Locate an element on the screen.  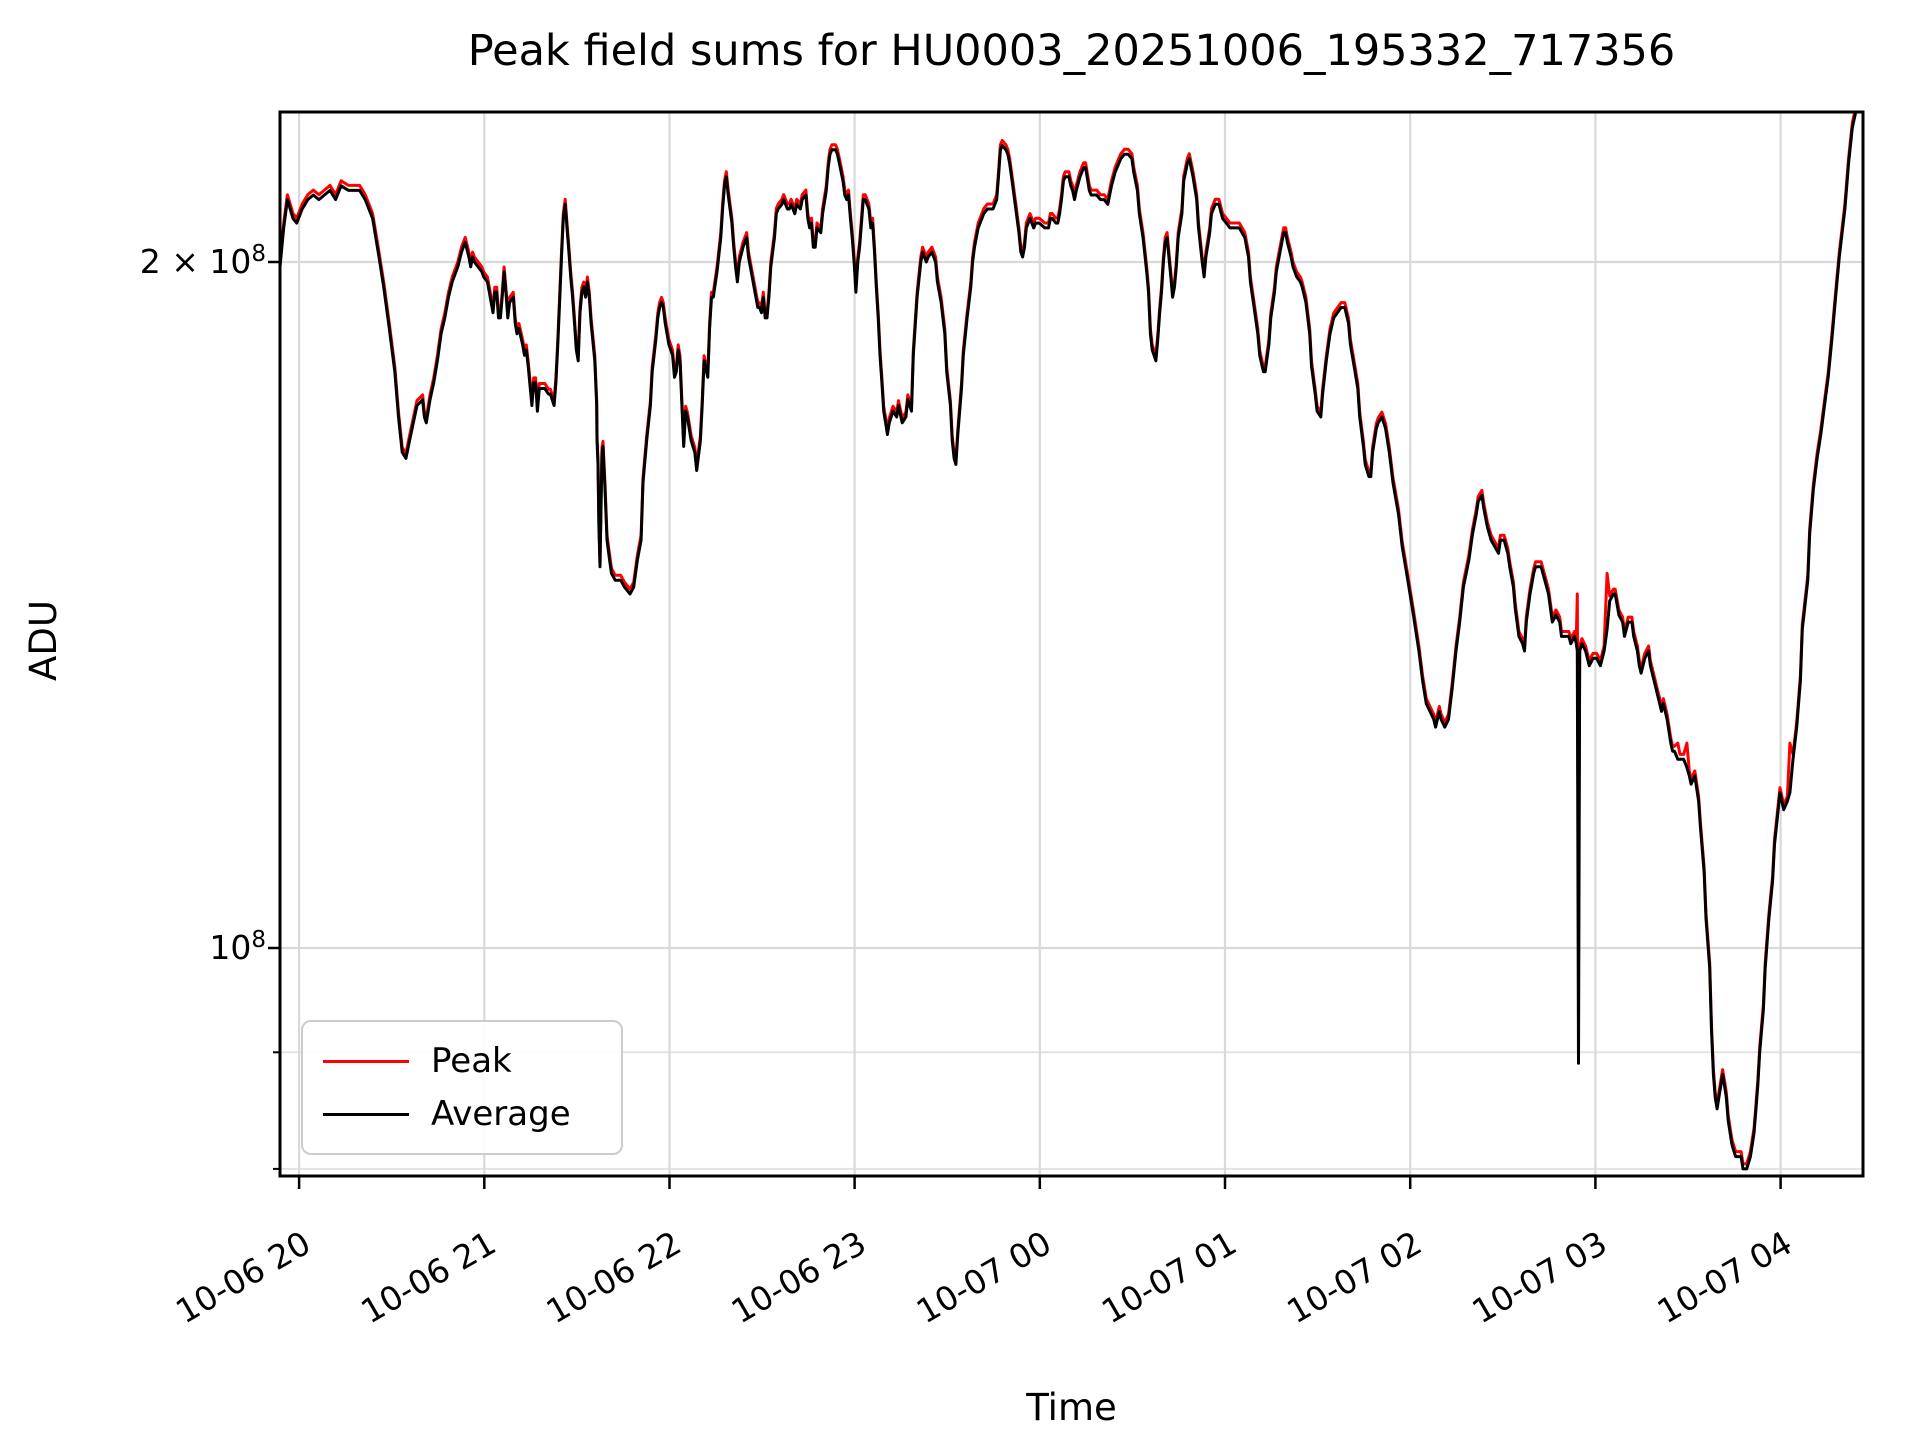
legend: Peak Average is located at coordinates (462, 1087).